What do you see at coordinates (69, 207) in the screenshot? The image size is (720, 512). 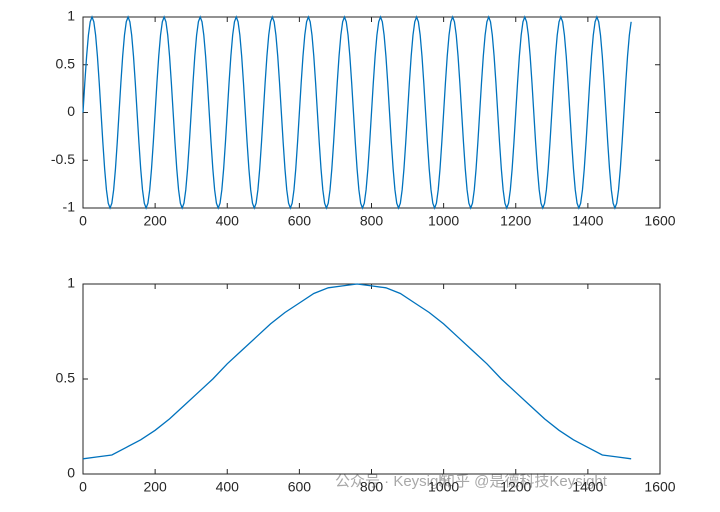 I see `y-tick-label: -1` at bounding box center [69, 207].